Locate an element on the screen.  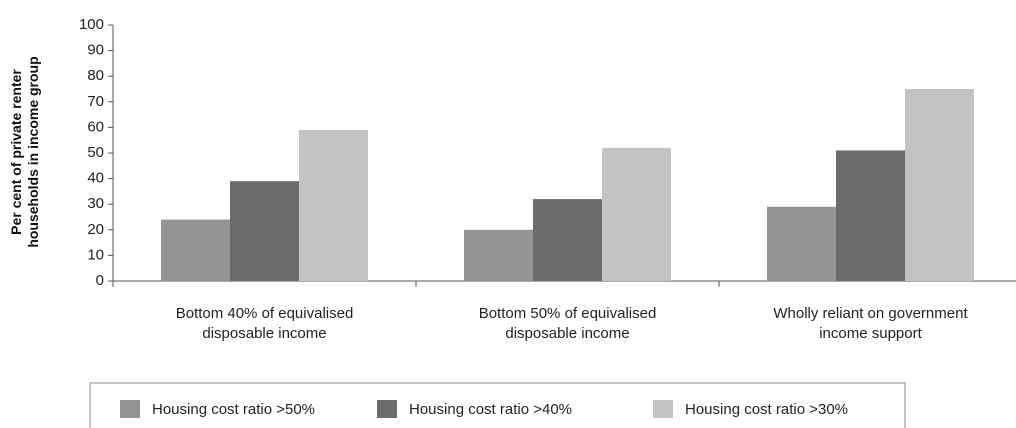
y-tick-label: 60 is located at coordinates (95, 126).